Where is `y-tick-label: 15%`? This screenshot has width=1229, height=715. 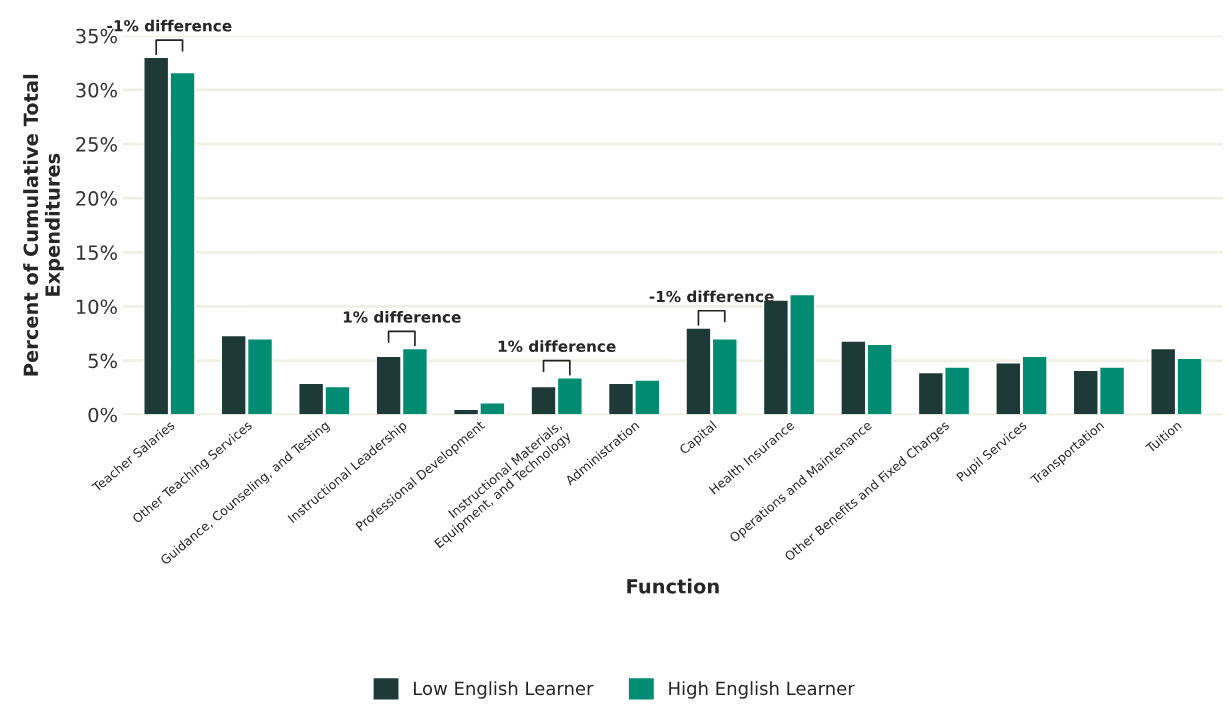
y-tick-label: 15% is located at coordinates (96, 252).